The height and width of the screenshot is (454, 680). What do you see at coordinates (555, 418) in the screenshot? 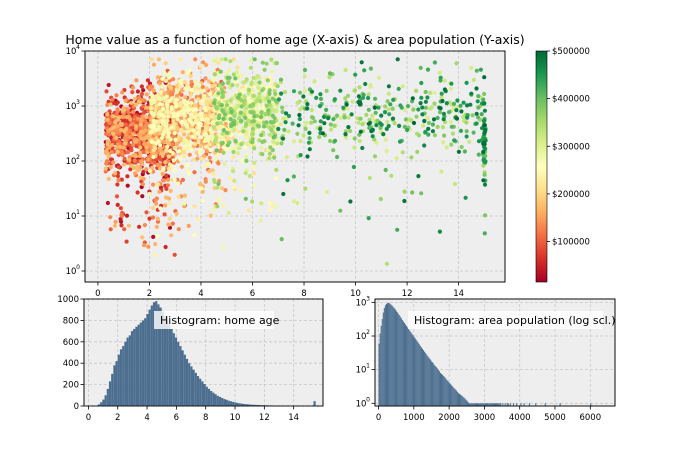
I see `x-tick-label: 5000` at bounding box center [555, 418].